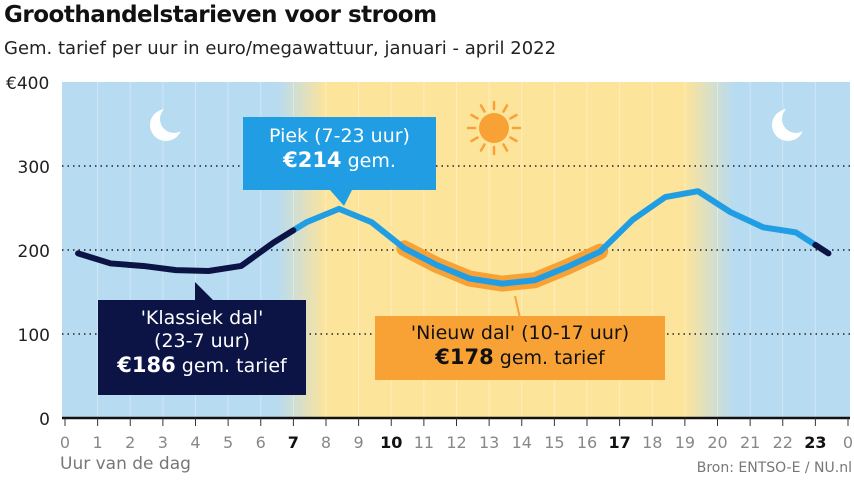 Image resolution: width=854 pixels, height=480 pixels. I want to click on x-tick-label: 2, so click(130, 442).